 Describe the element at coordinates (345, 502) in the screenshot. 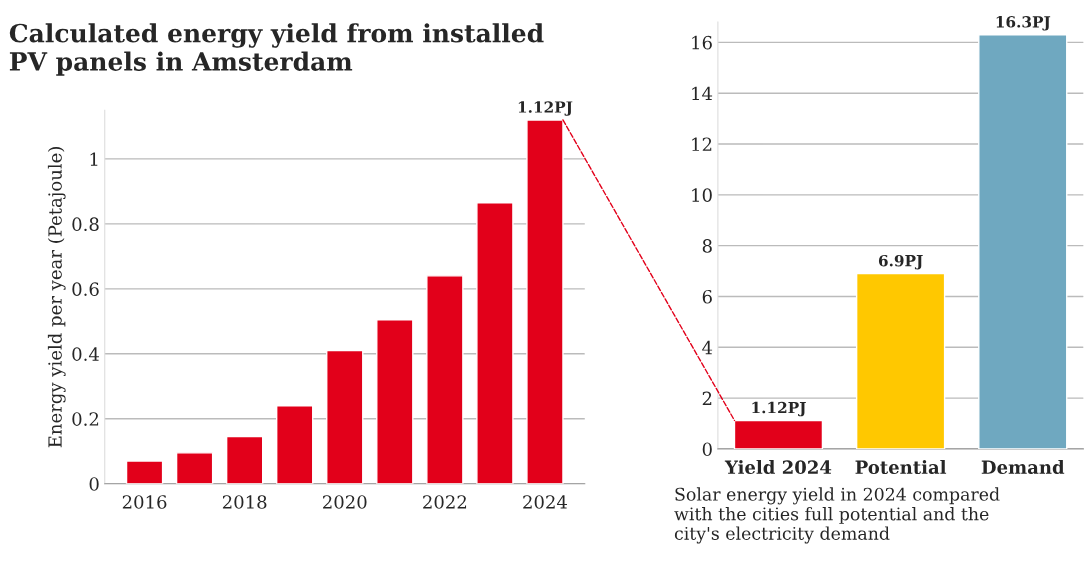

I see `x-tick-label: 2020` at that location.